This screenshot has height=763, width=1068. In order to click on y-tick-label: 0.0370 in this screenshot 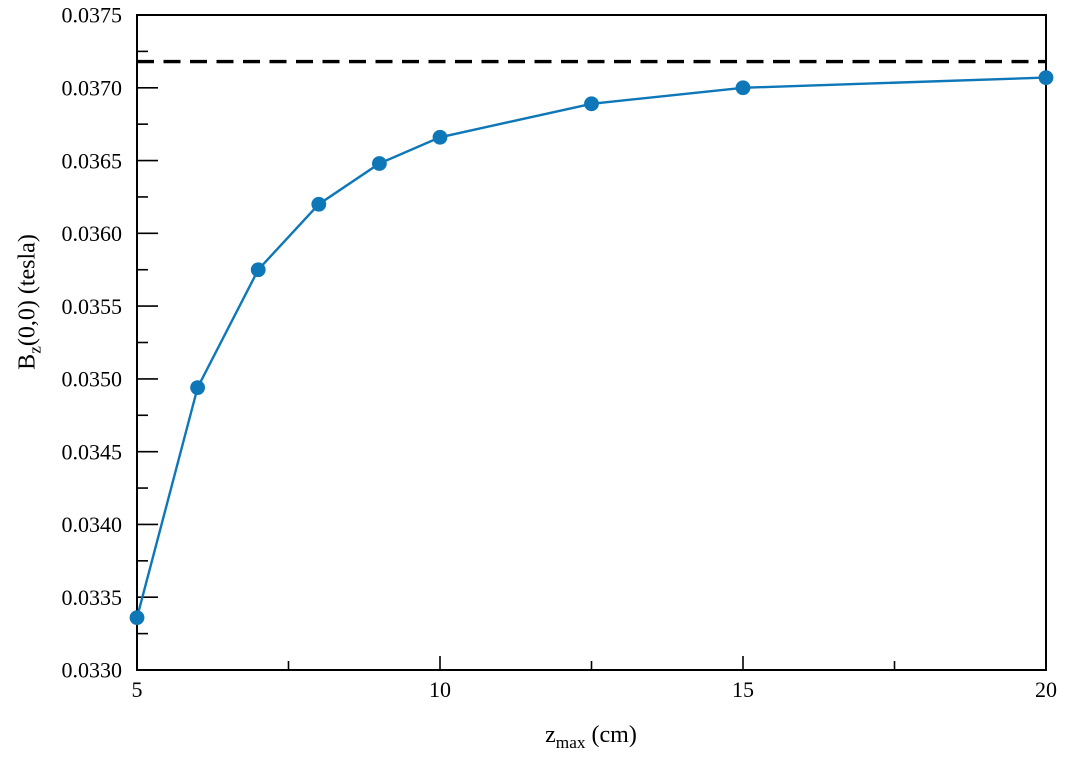, I will do `click(92, 87)`.